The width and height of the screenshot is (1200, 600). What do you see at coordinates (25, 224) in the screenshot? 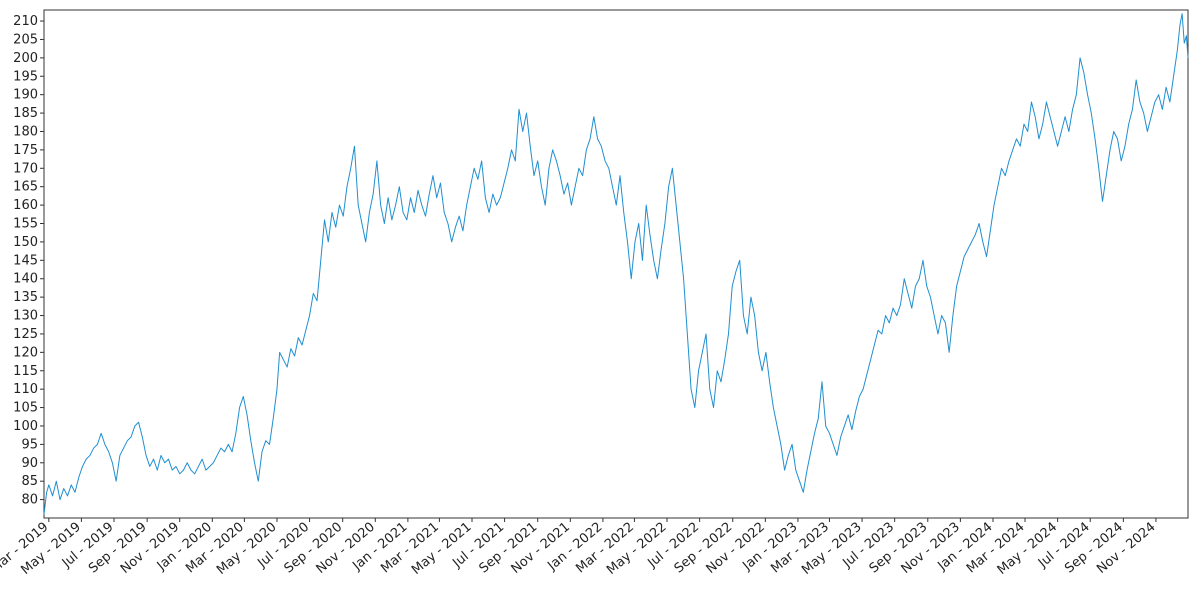
I see `y-tick-label: 155` at bounding box center [25, 224].